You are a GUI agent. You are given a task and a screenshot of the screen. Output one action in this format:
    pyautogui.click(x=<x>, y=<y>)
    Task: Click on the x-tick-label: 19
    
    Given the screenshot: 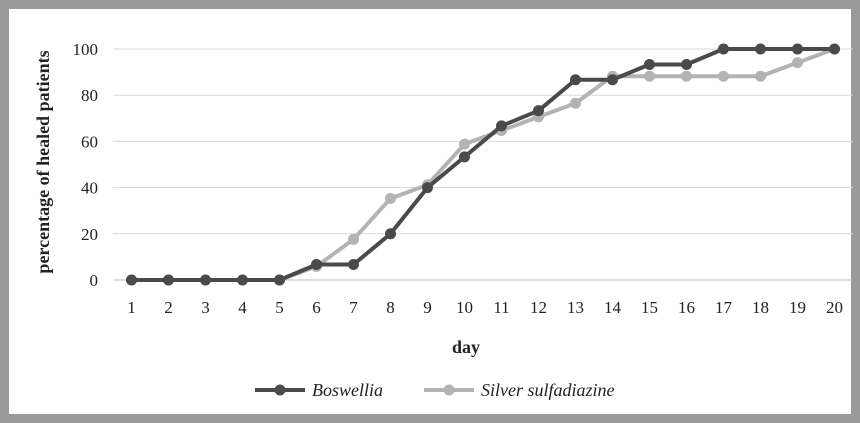 What is the action you would take?
    pyautogui.click(x=797, y=307)
    